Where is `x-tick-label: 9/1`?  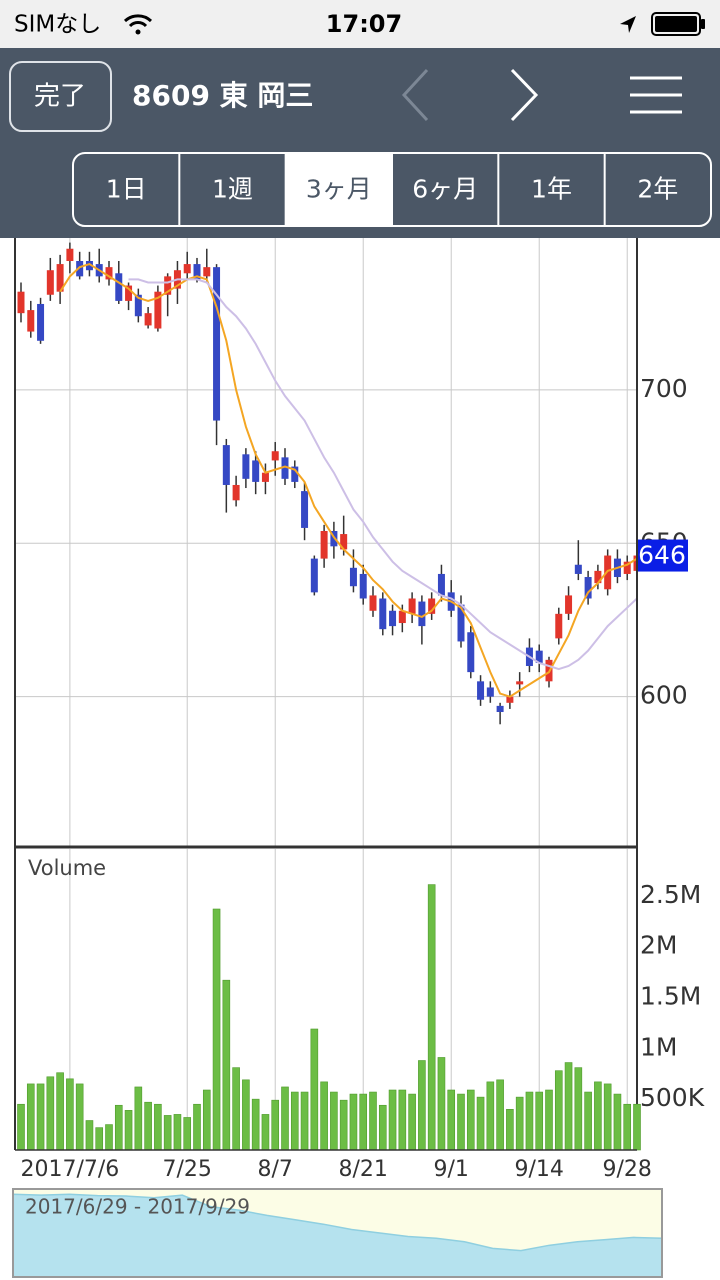
x-tick-label: 9/1 is located at coordinates (451, 1169).